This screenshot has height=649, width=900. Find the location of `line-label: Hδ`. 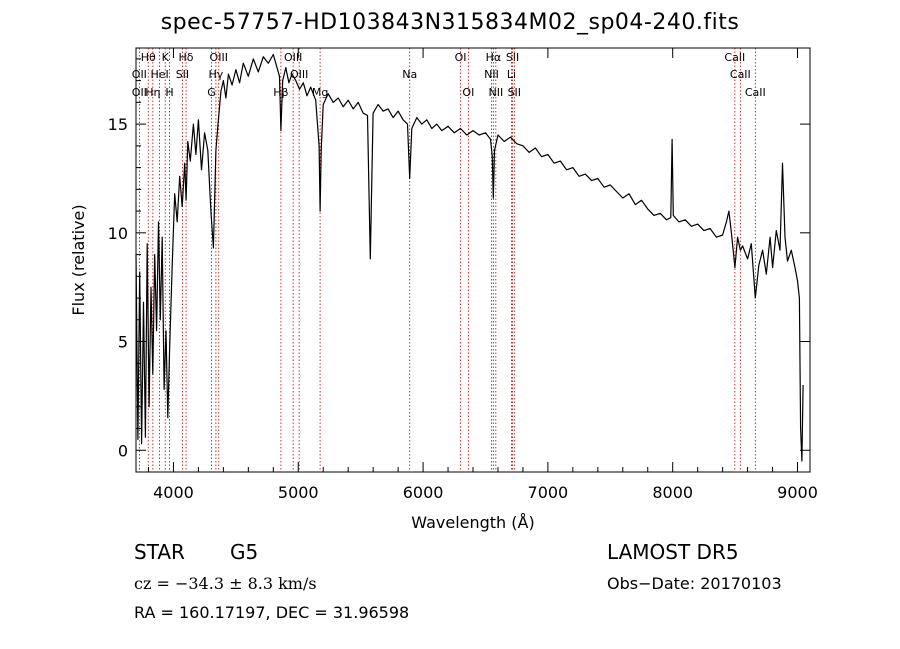

line-label: Hδ is located at coordinates (186, 57).